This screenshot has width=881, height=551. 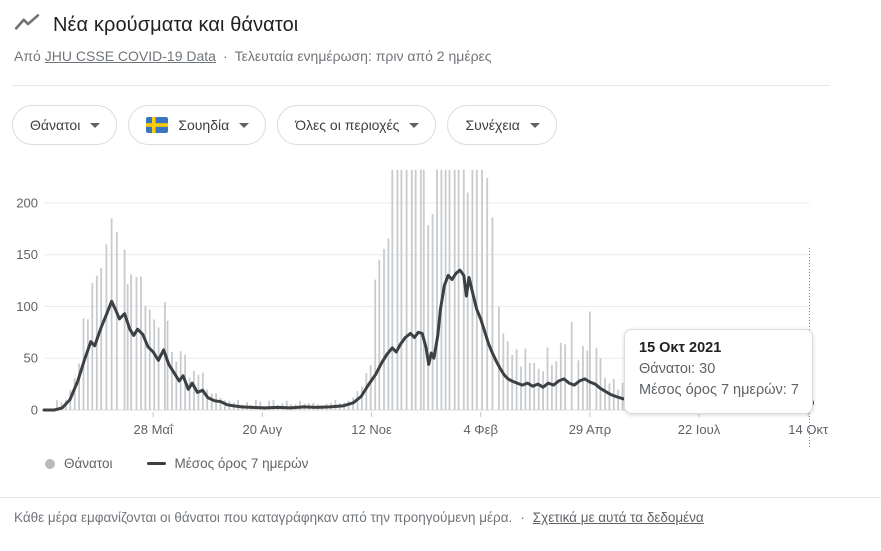 What do you see at coordinates (371, 429) in the screenshot?
I see `svg-text: 12 Νοε` at bounding box center [371, 429].